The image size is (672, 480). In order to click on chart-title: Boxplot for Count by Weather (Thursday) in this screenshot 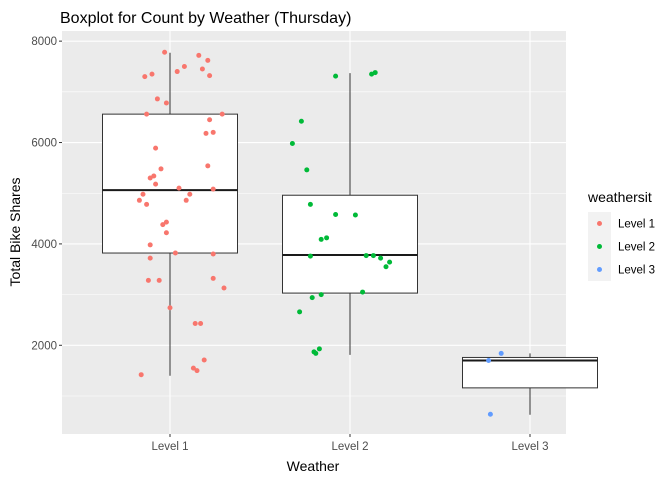, I will do `click(205, 18)`.